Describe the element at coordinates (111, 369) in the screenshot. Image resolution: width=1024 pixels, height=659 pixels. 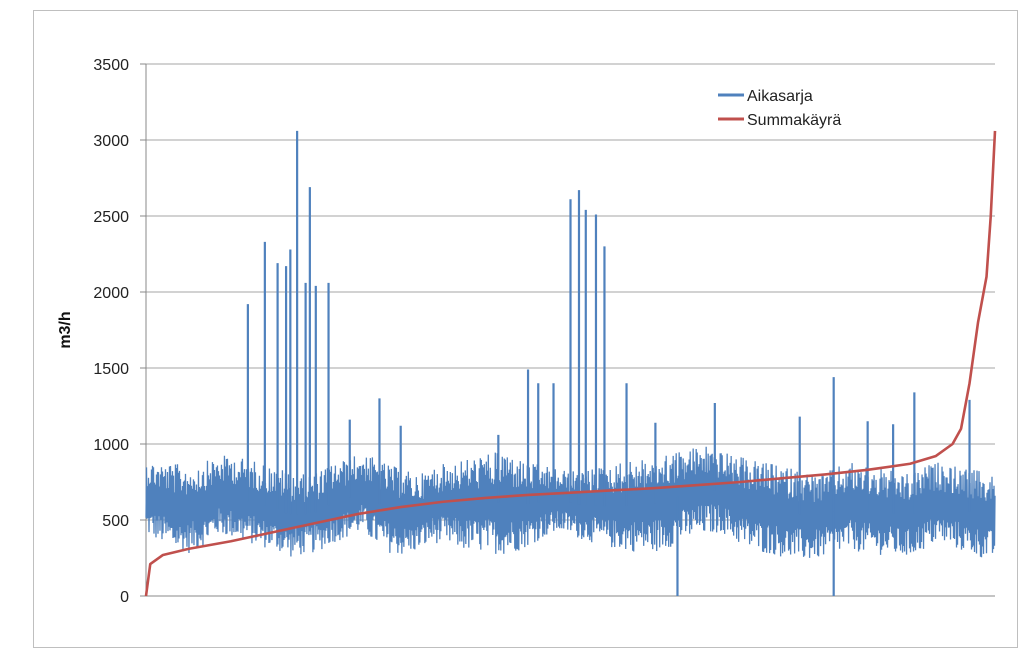
I see `y-tick-label: 1500` at that location.